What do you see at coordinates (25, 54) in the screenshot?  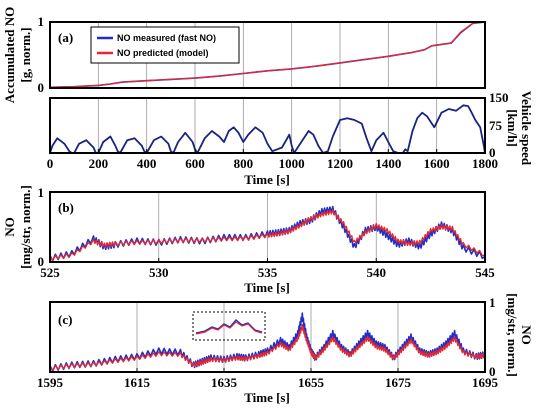 I see `y-axis-label-line2: [g, norm.]` at bounding box center [25, 54].